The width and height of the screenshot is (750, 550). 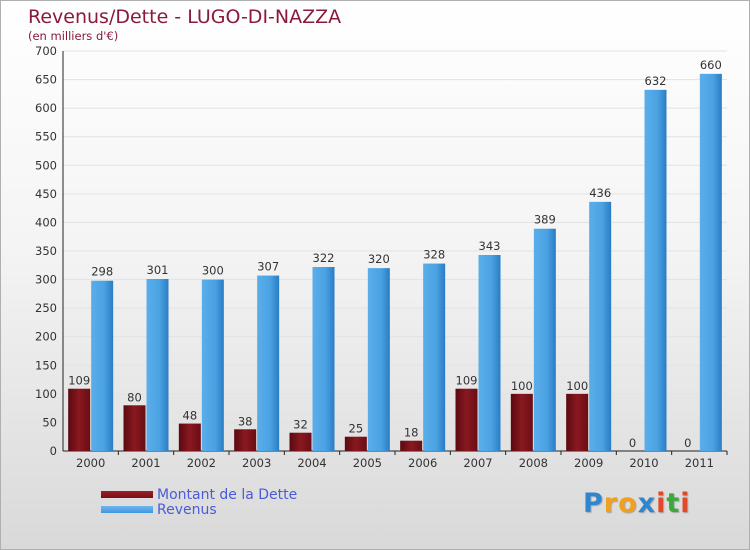 I want to click on y-tick-label: 250, so click(x=46, y=308).